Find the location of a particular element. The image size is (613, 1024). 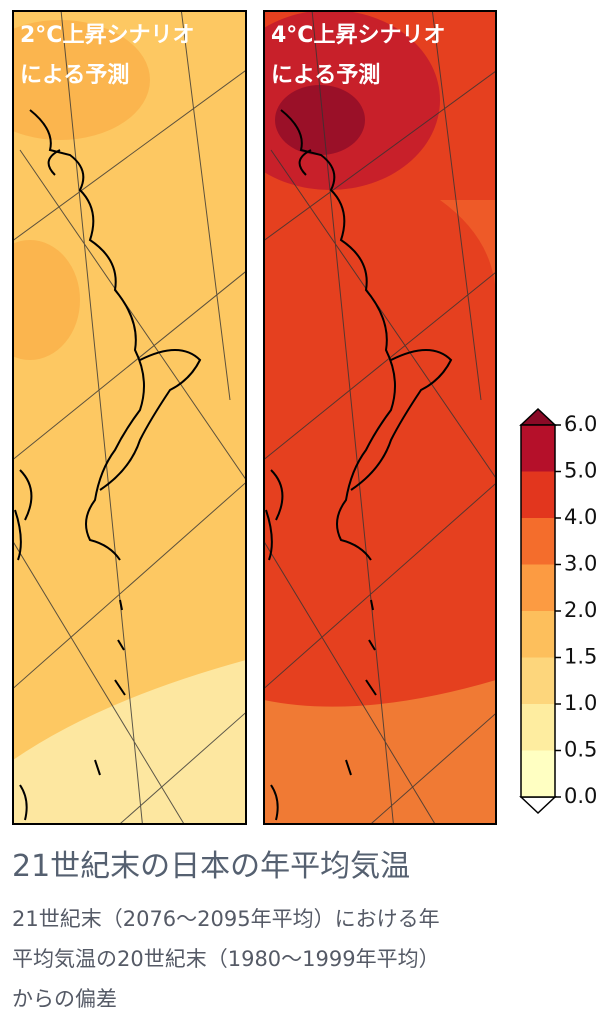

panel-title: 4°C上昇シナリオ is located at coordinates (358, 35).